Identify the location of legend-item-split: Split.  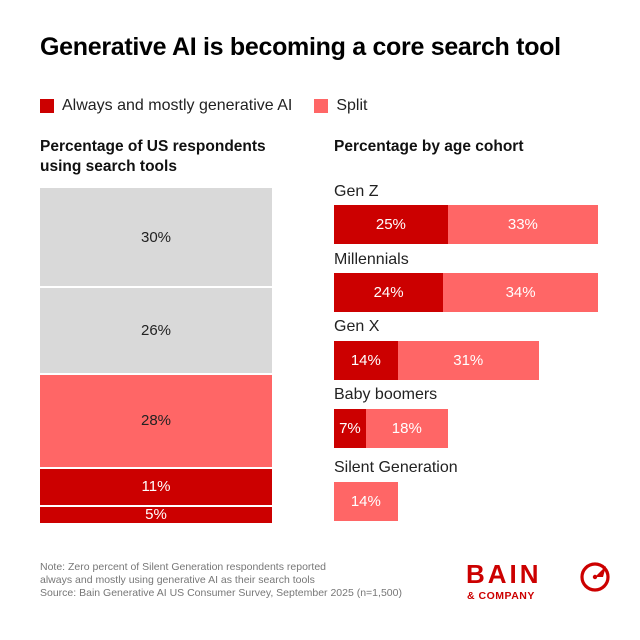
(340, 106).